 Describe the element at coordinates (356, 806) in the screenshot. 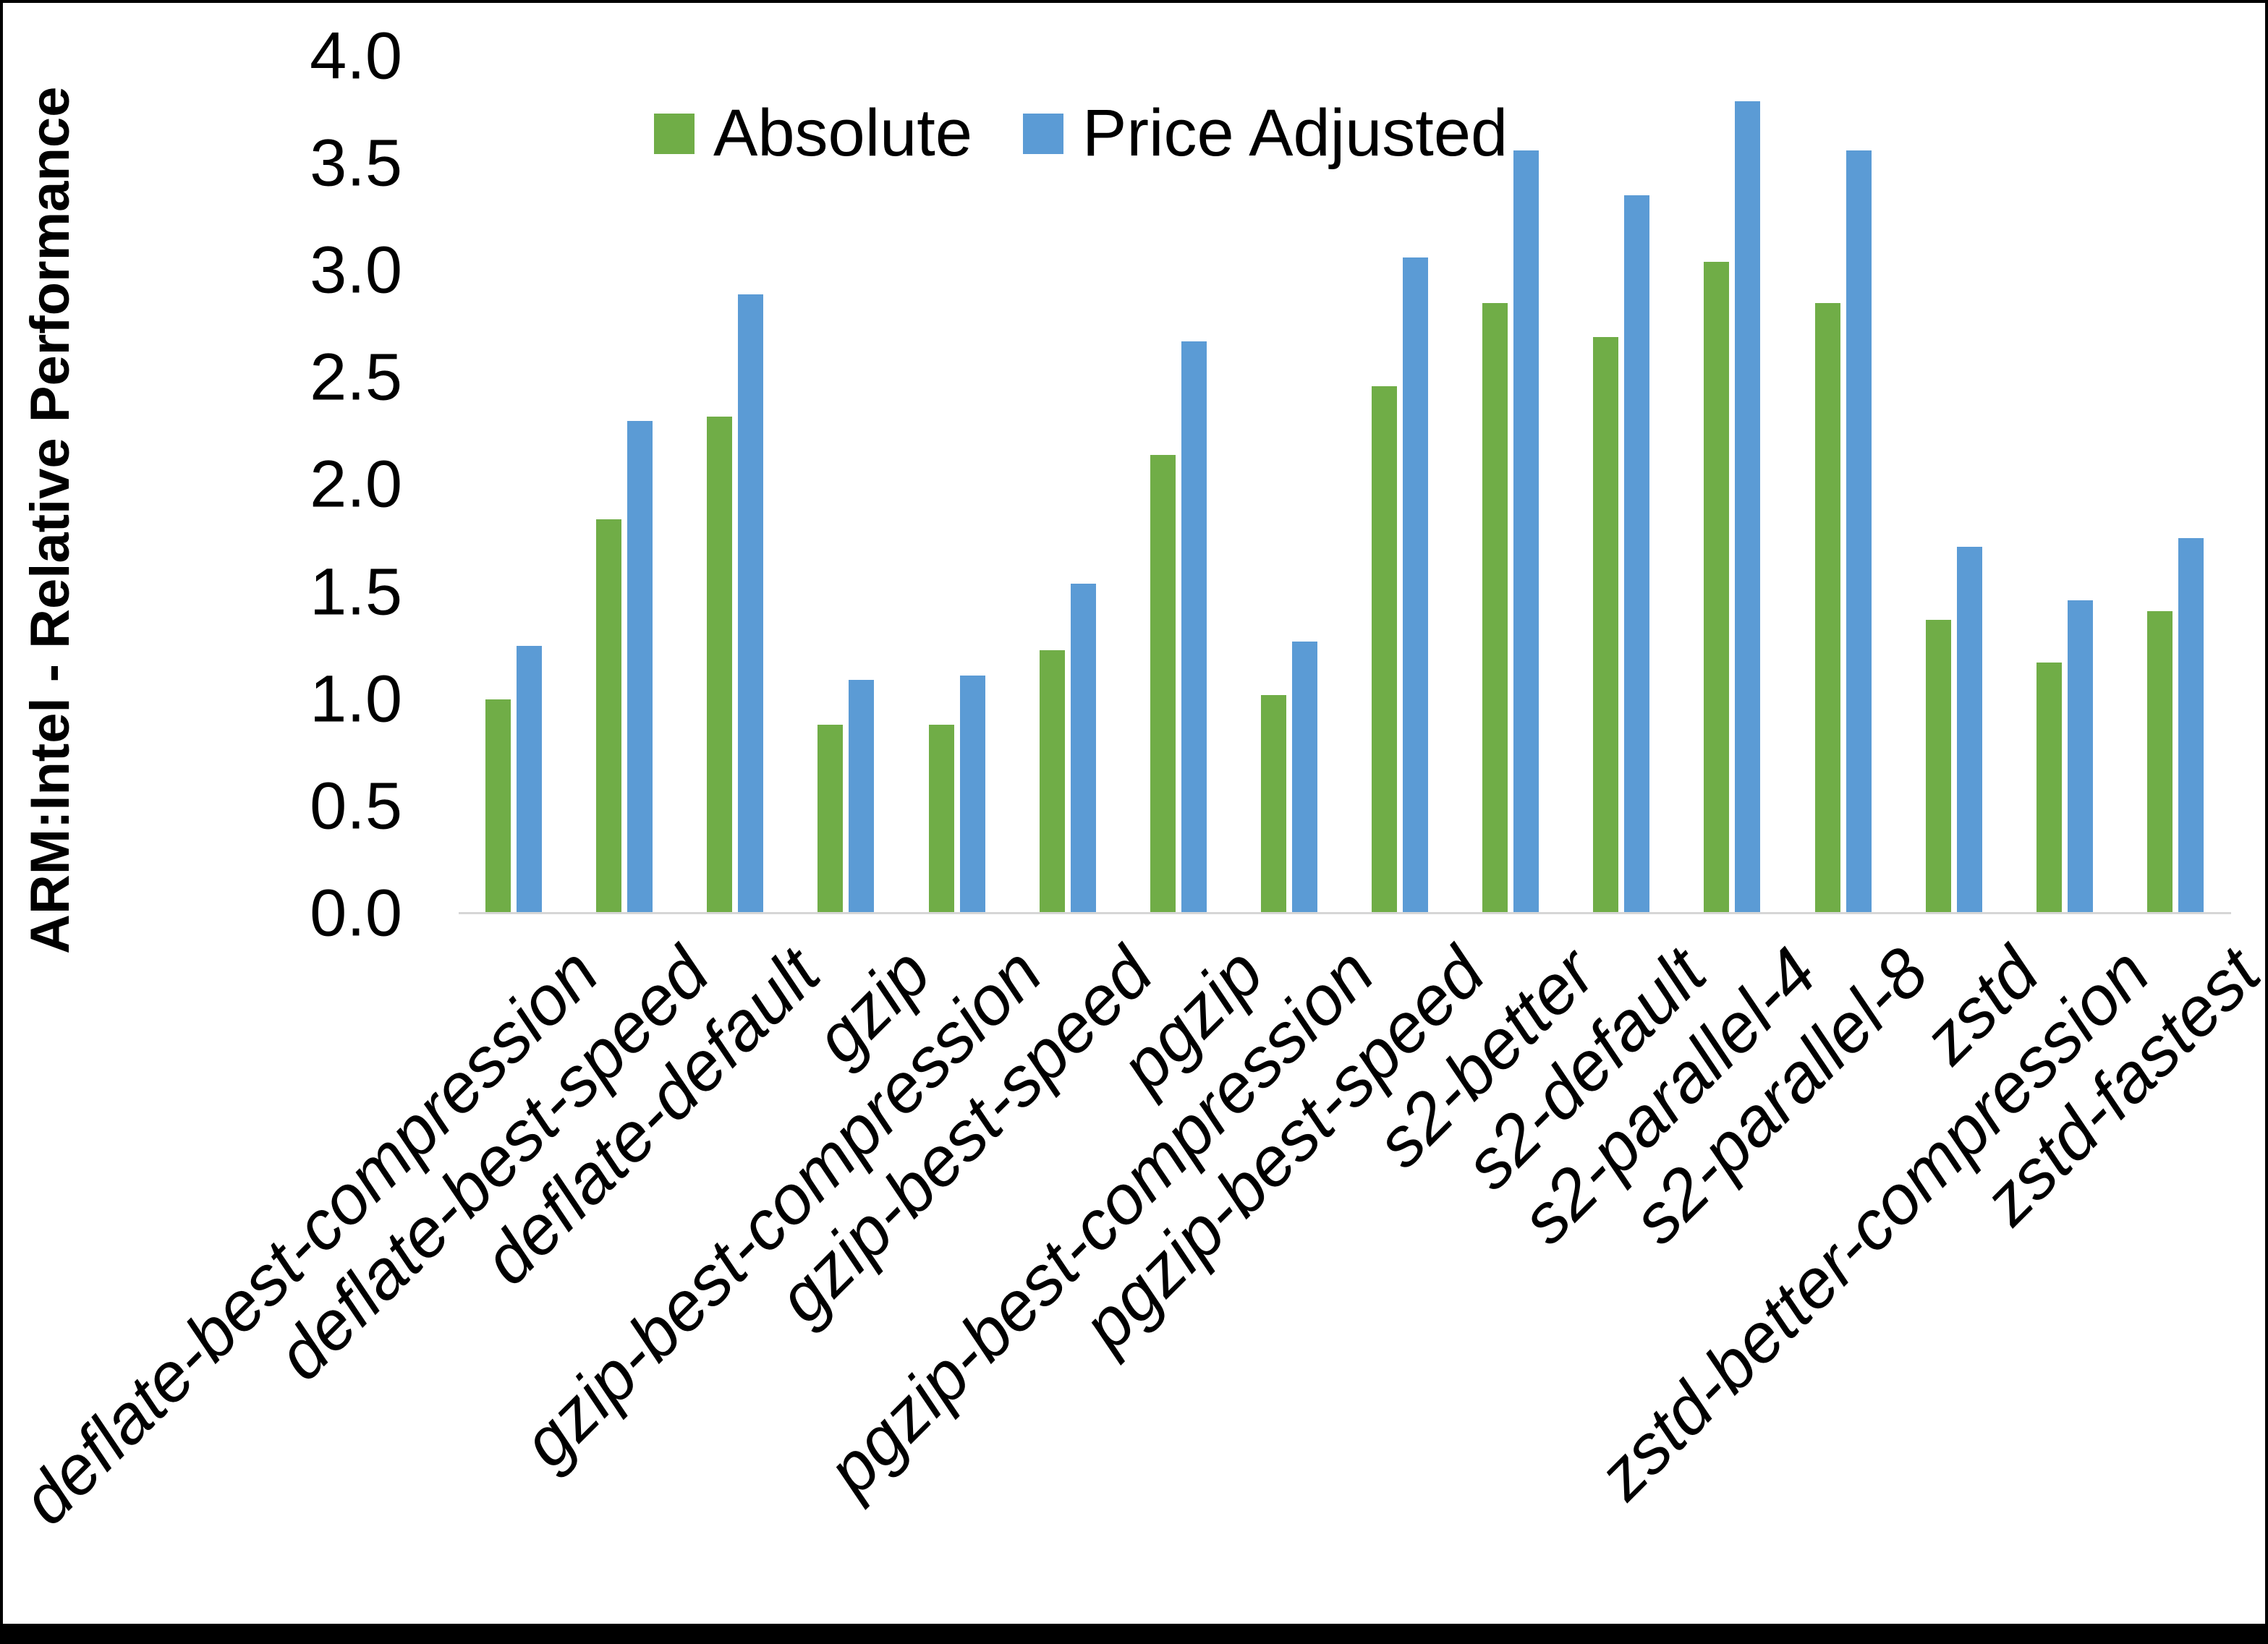

I see `y-tick-label: 0.5` at that location.